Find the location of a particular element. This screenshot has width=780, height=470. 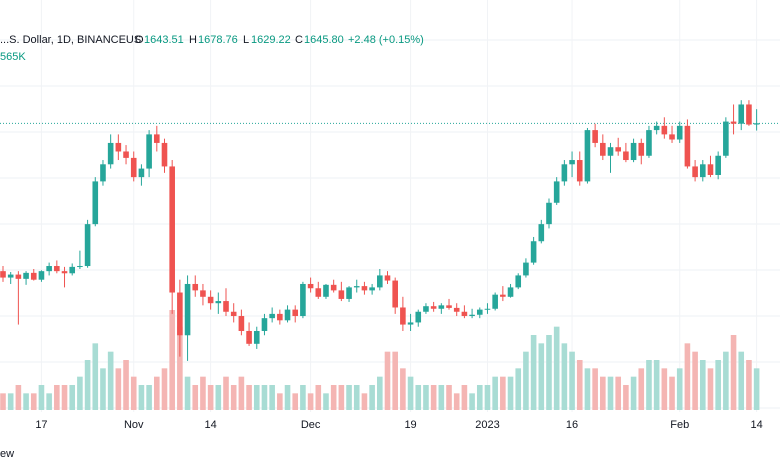

legend-close-label: C is located at coordinates (299, 40).